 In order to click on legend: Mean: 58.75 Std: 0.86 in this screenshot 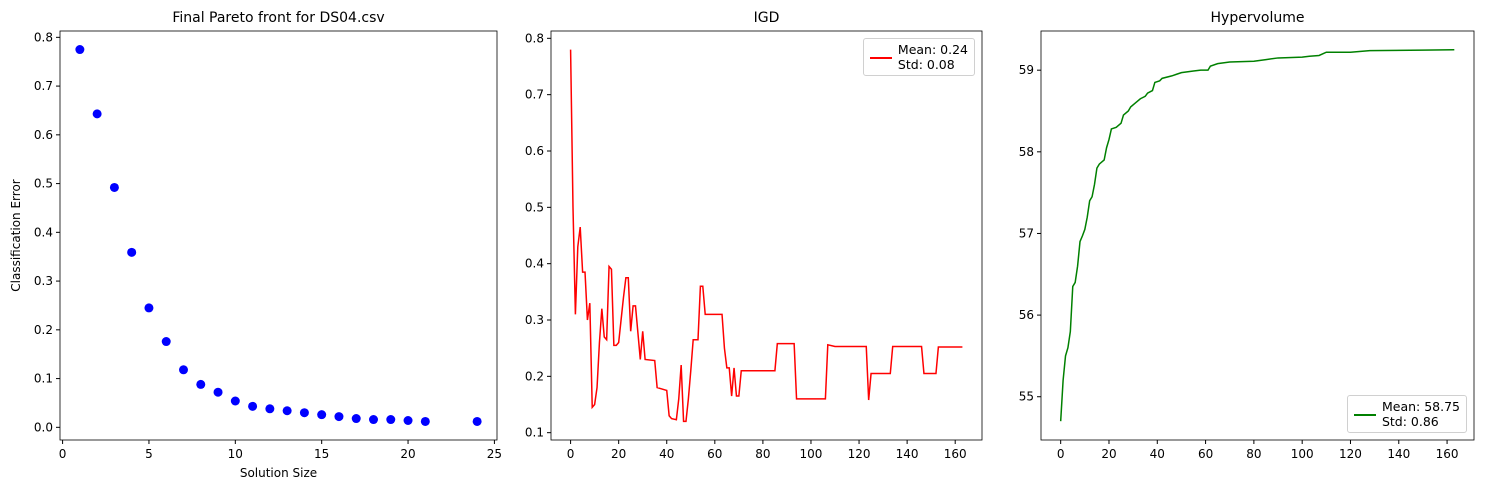, I will do `click(1406, 414)`.